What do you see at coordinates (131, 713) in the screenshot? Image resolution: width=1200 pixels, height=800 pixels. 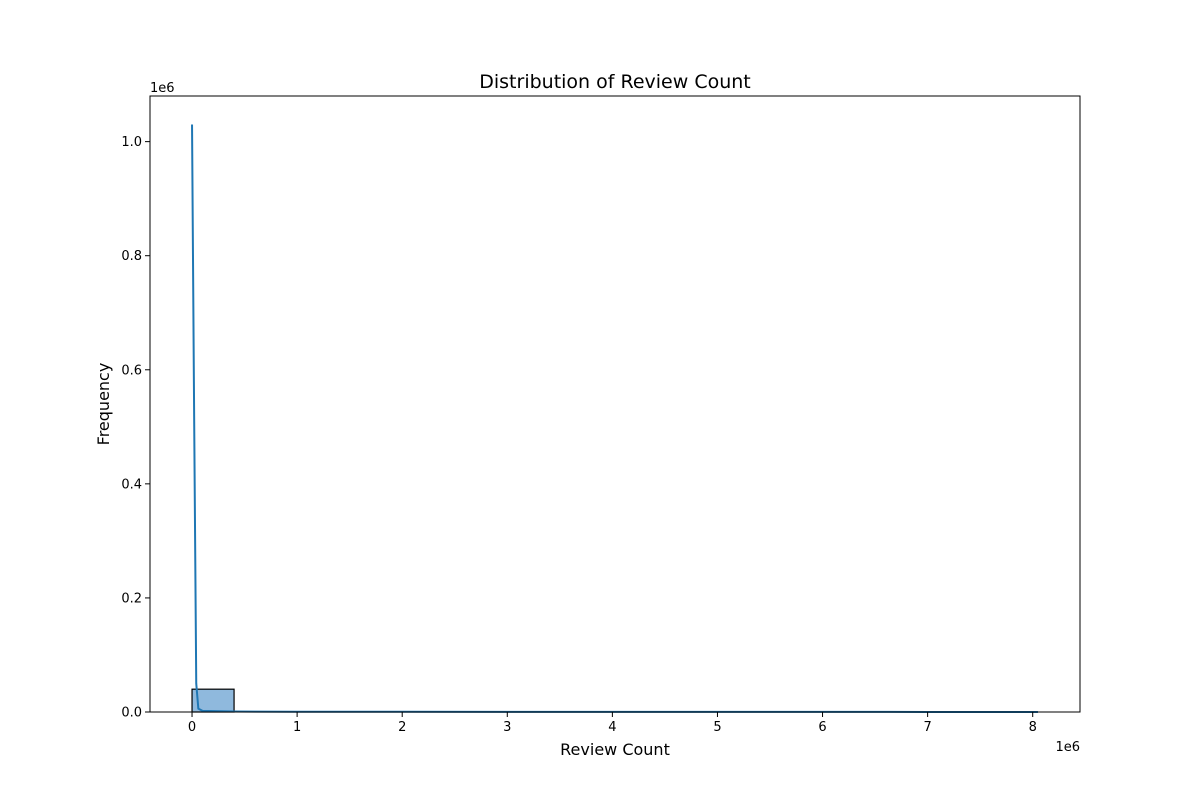 I see `y-tick-label: 0.0` at bounding box center [131, 713].